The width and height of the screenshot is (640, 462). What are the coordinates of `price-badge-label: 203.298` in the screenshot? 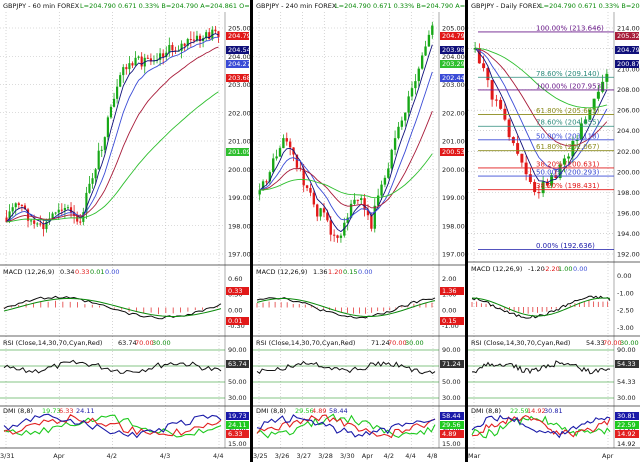 It's located at (453, 64).